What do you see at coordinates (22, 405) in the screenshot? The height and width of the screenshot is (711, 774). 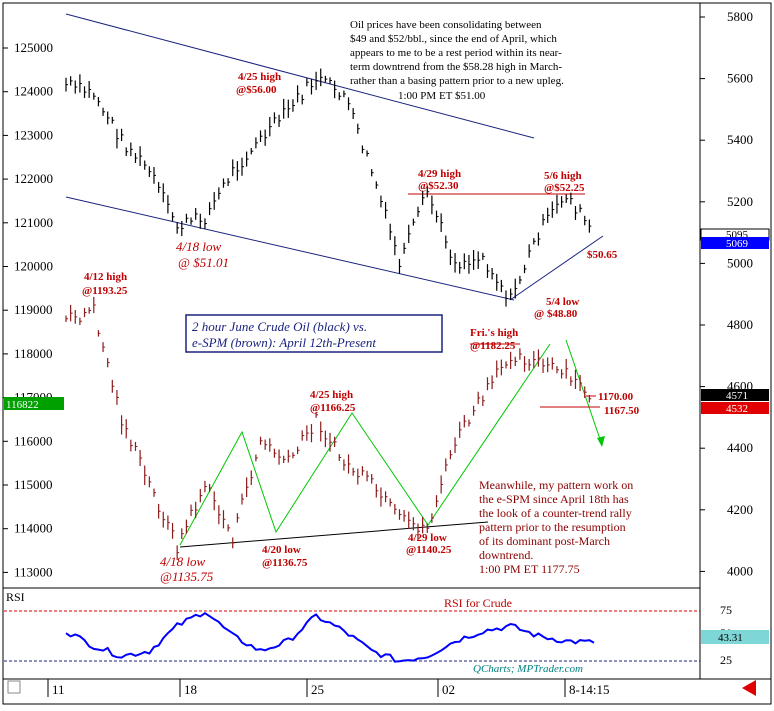 I see `left-price-tag-text: 116822` at bounding box center [22, 405].